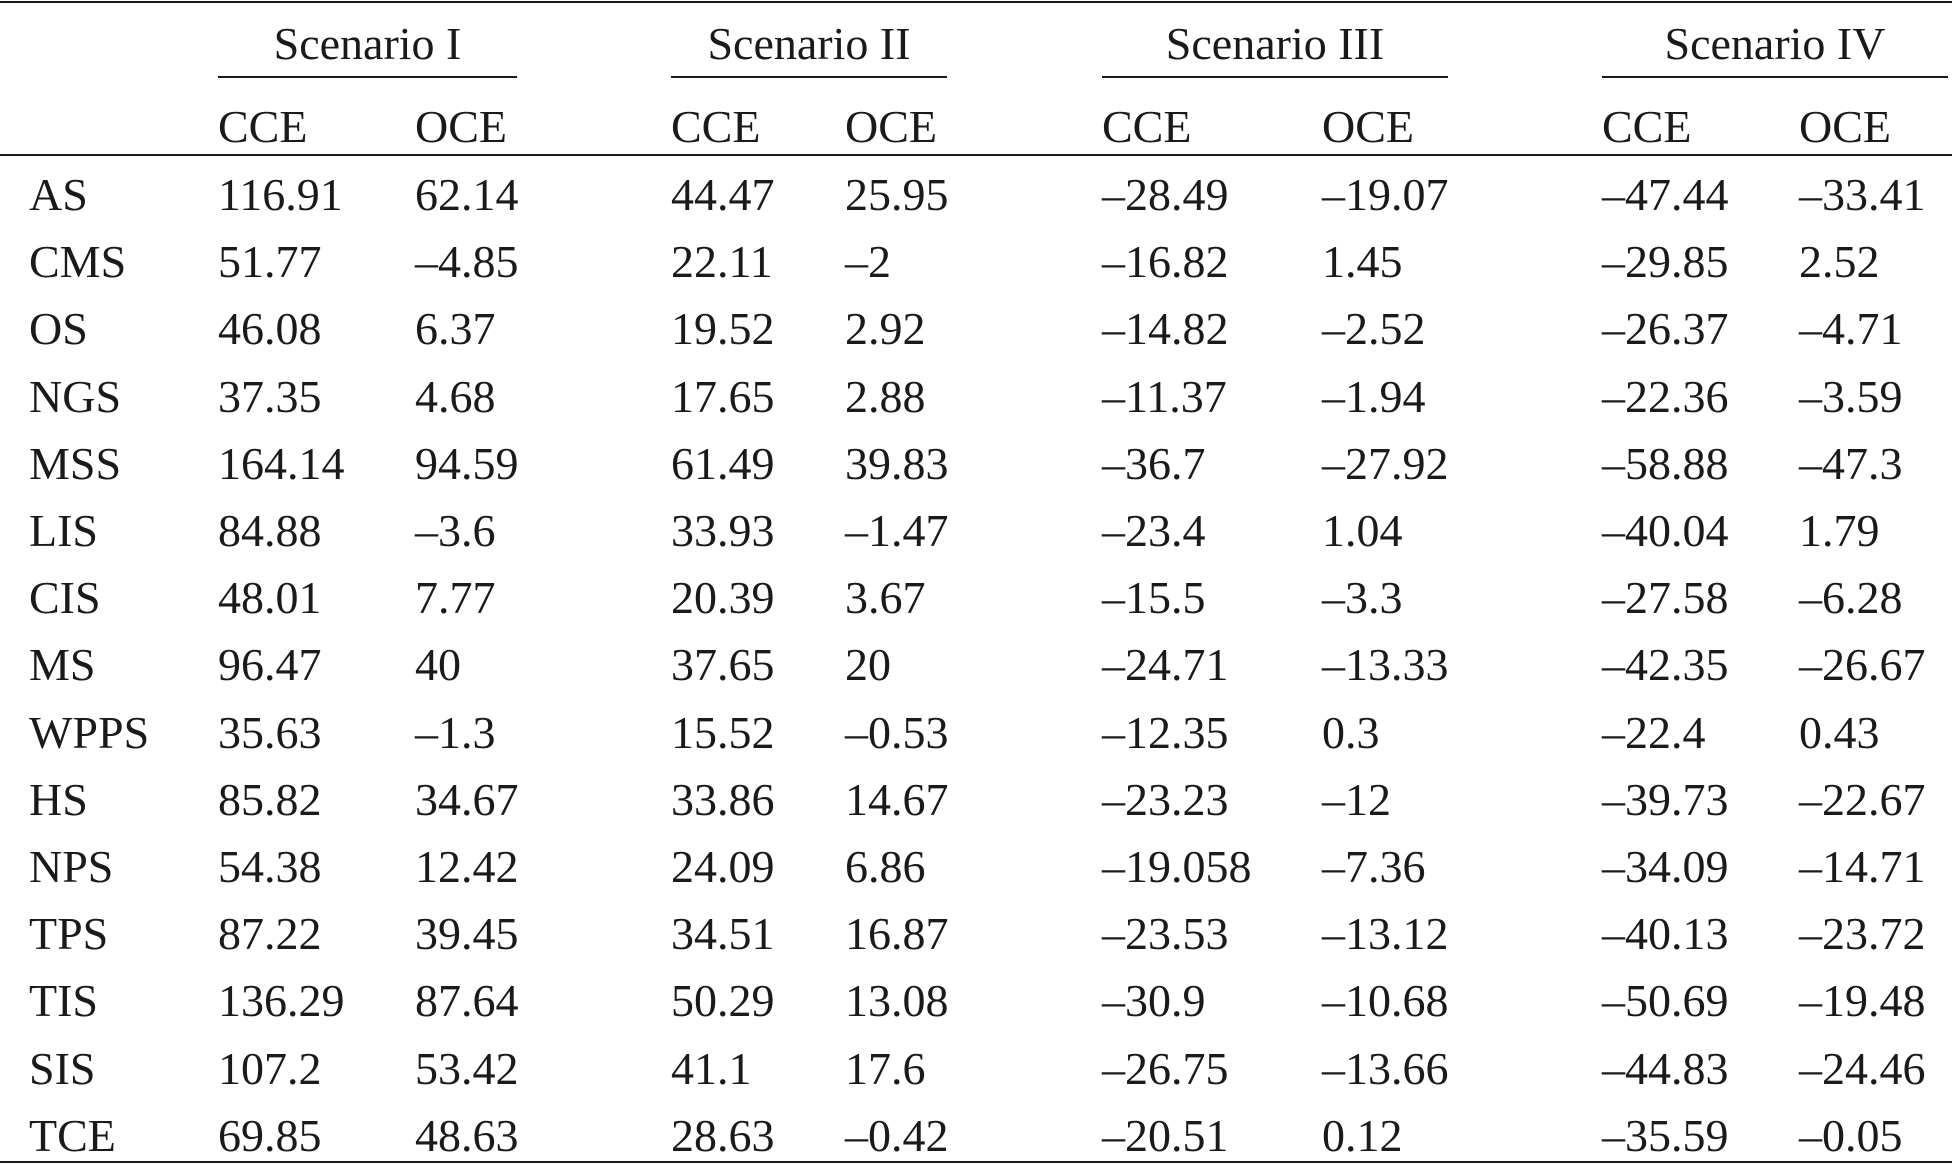  What do you see at coordinates (1275, 77) in the screenshot?
I see `group-underline` at bounding box center [1275, 77].